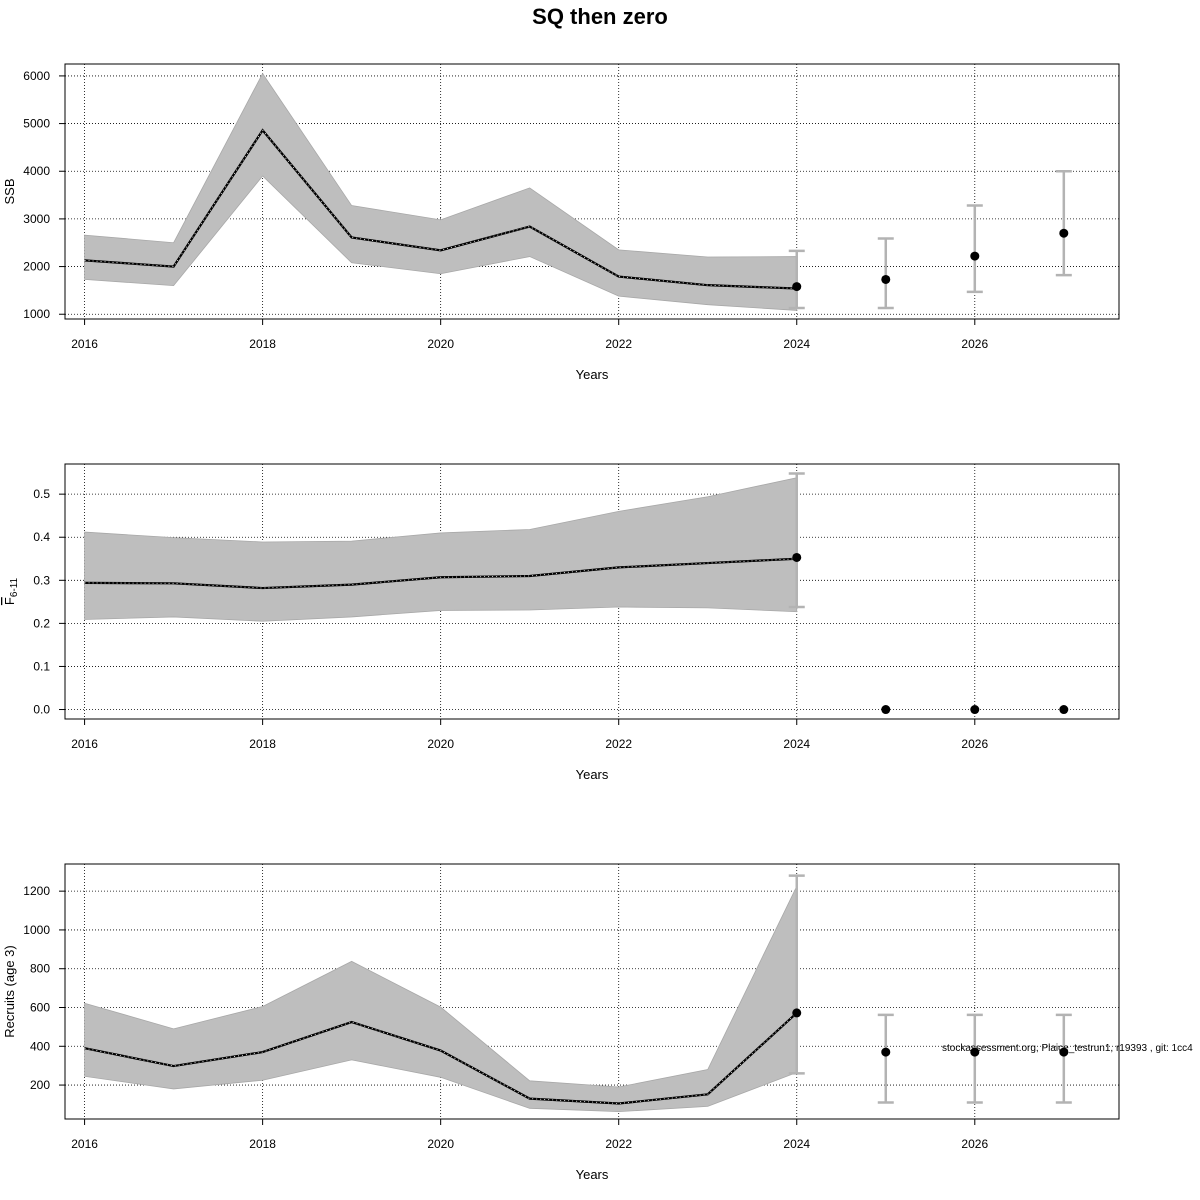 The image size is (1200, 1200). What do you see at coordinates (9, 191) in the screenshot?
I see `ssb-y-axis-label: SSB` at bounding box center [9, 191].